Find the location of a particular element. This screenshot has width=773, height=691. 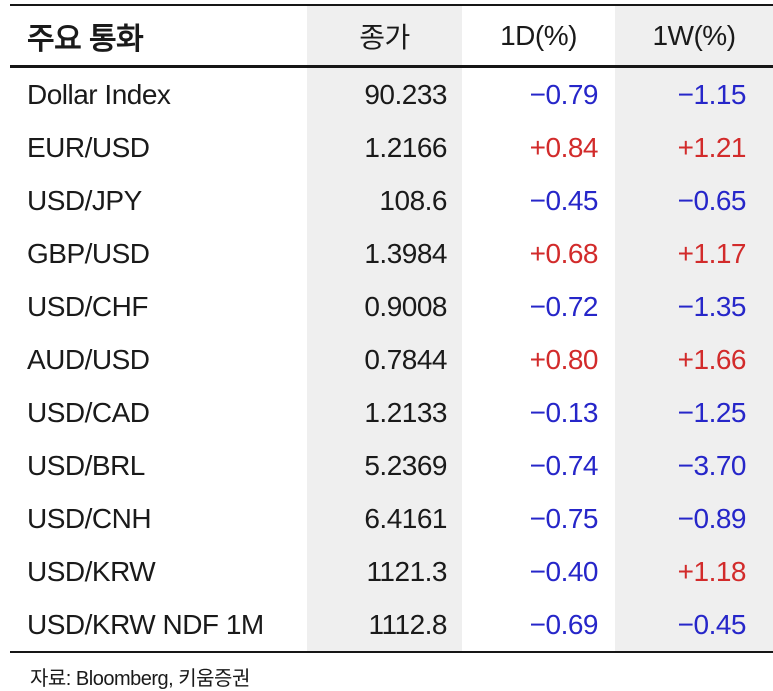

currency-name: USD/BRL is located at coordinates (86, 465).